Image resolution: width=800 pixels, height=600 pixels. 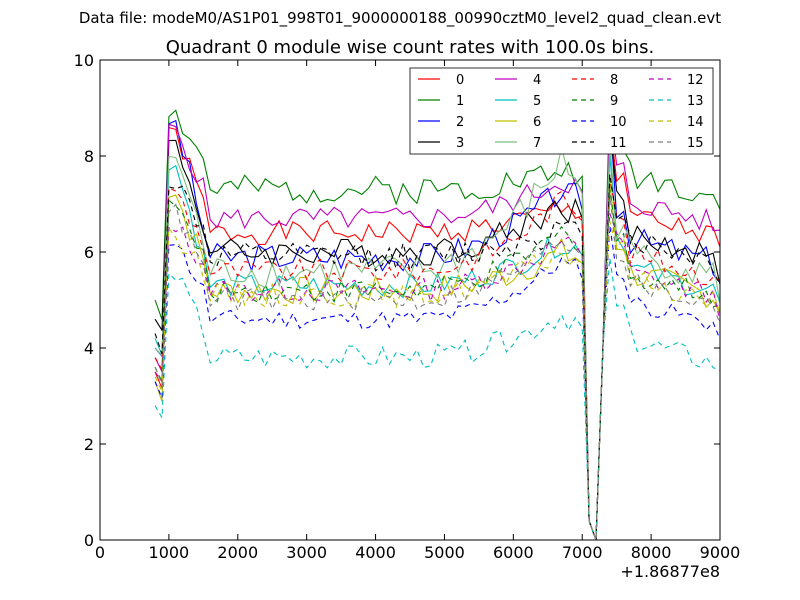 What do you see at coordinates (582, 552) in the screenshot?
I see `x-tick-label: 7000` at bounding box center [582, 552].